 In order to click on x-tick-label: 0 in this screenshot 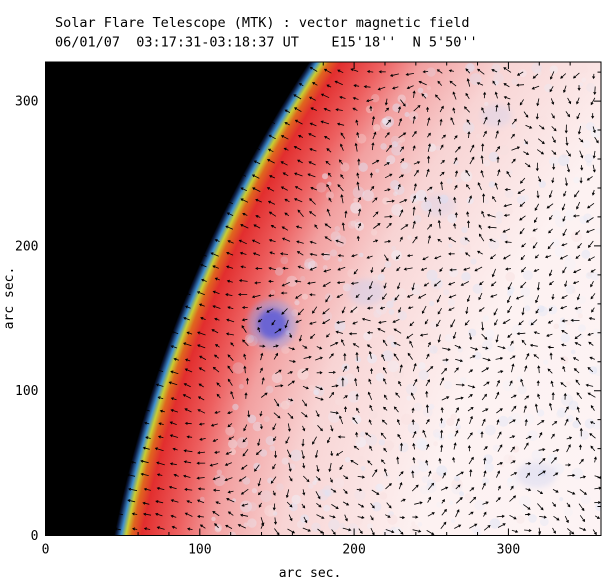, I will do `click(46, 550)`.